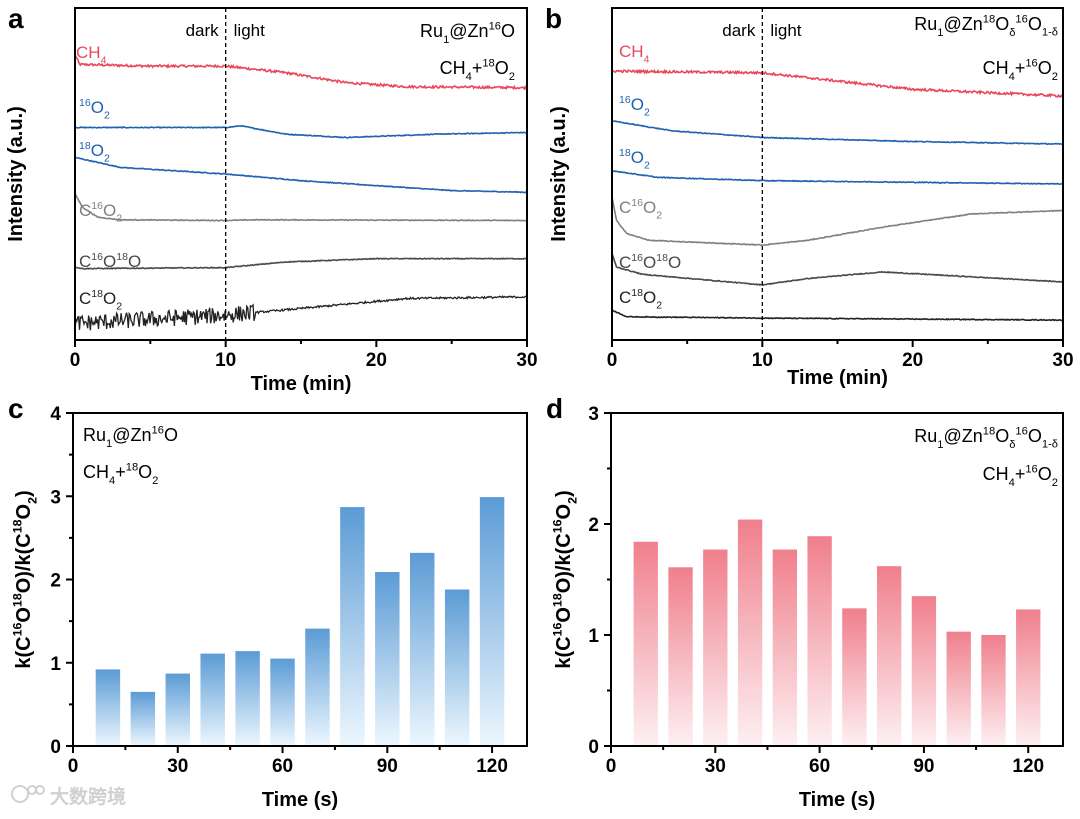  I want to click on x-axis-label: Time (min), so click(837, 378).